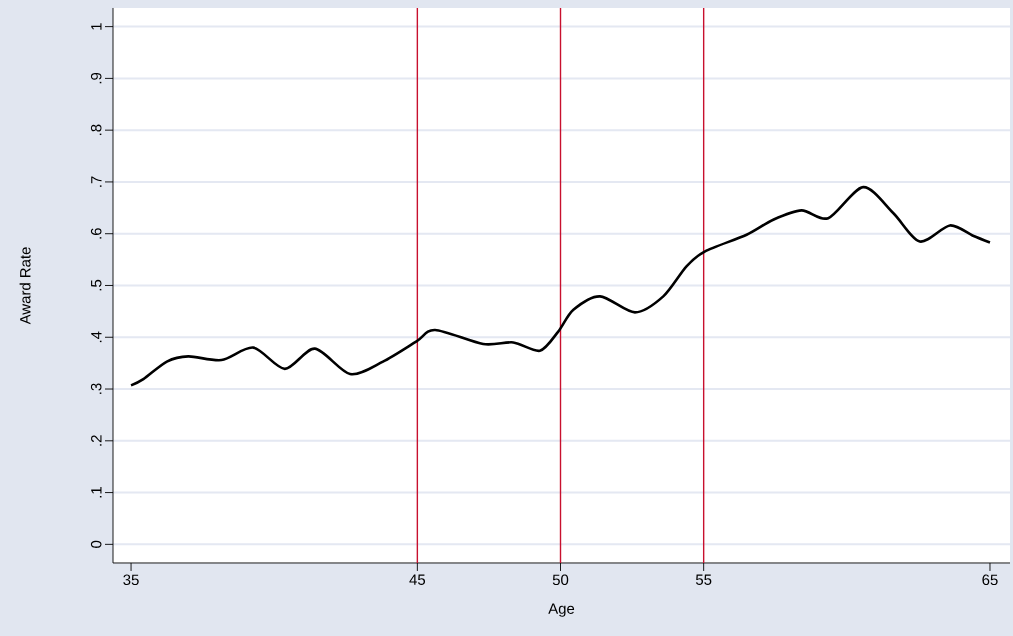  I want to click on y-tick-label: .2, so click(96, 440).